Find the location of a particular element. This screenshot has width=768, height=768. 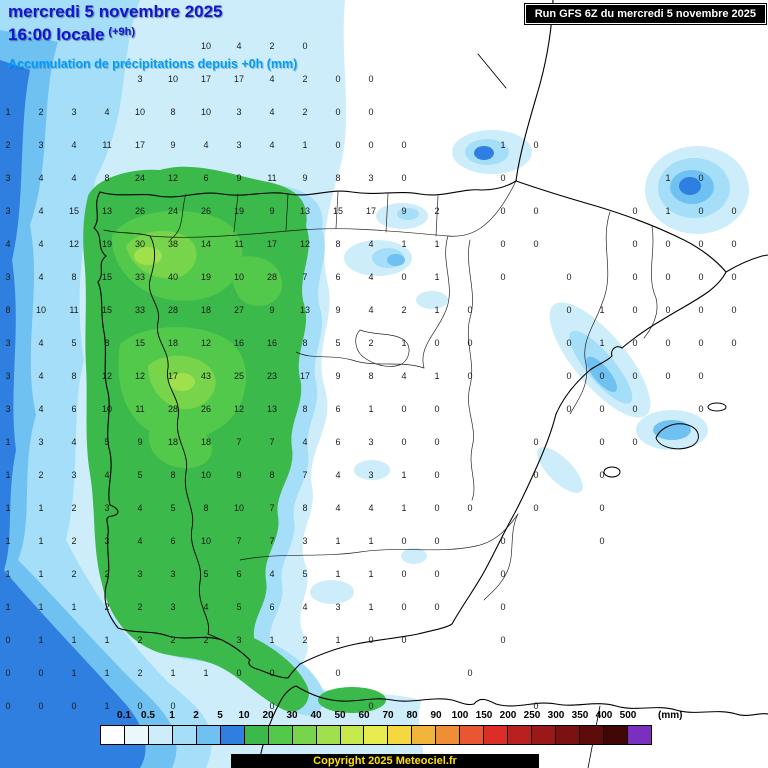

legend-tick-label: 10 is located at coordinates (244, 715).